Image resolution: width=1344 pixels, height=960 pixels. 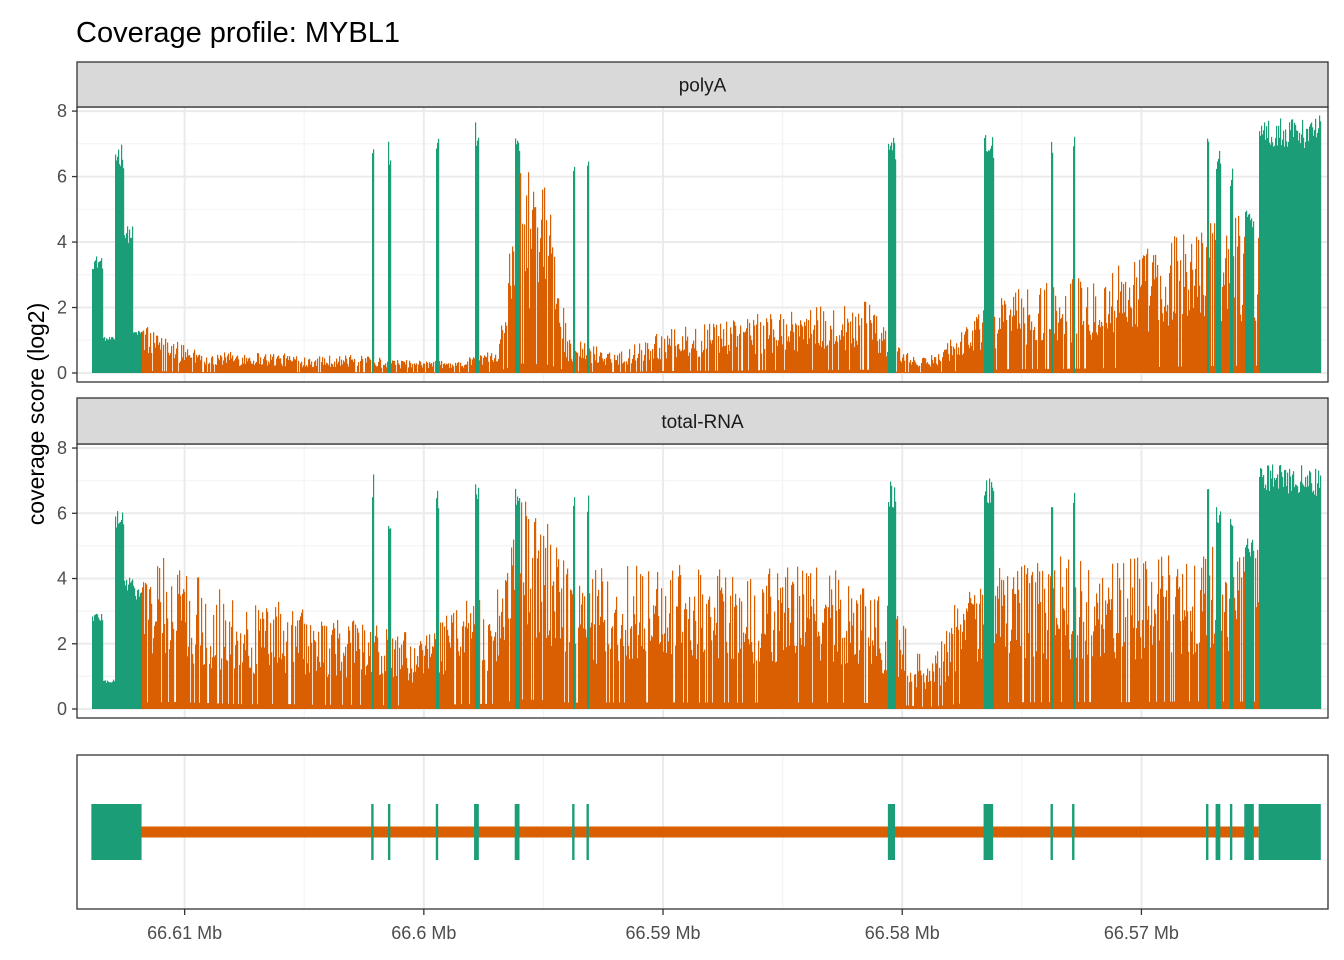 I want to click on y-tick-label: 2, so click(x=62, y=308).